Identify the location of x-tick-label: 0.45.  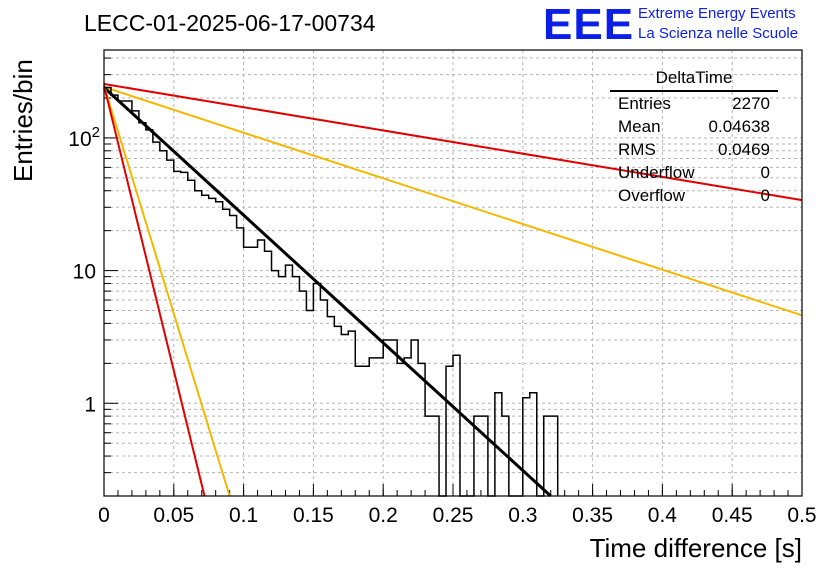
(732, 515).